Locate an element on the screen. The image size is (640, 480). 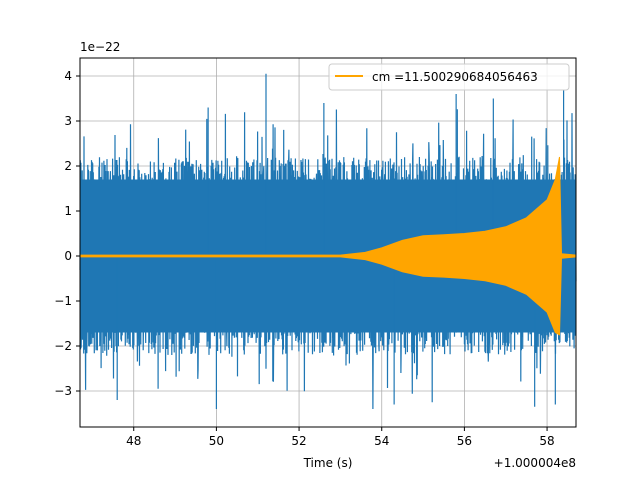
y-tick-label: −2 is located at coordinates (63, 346).